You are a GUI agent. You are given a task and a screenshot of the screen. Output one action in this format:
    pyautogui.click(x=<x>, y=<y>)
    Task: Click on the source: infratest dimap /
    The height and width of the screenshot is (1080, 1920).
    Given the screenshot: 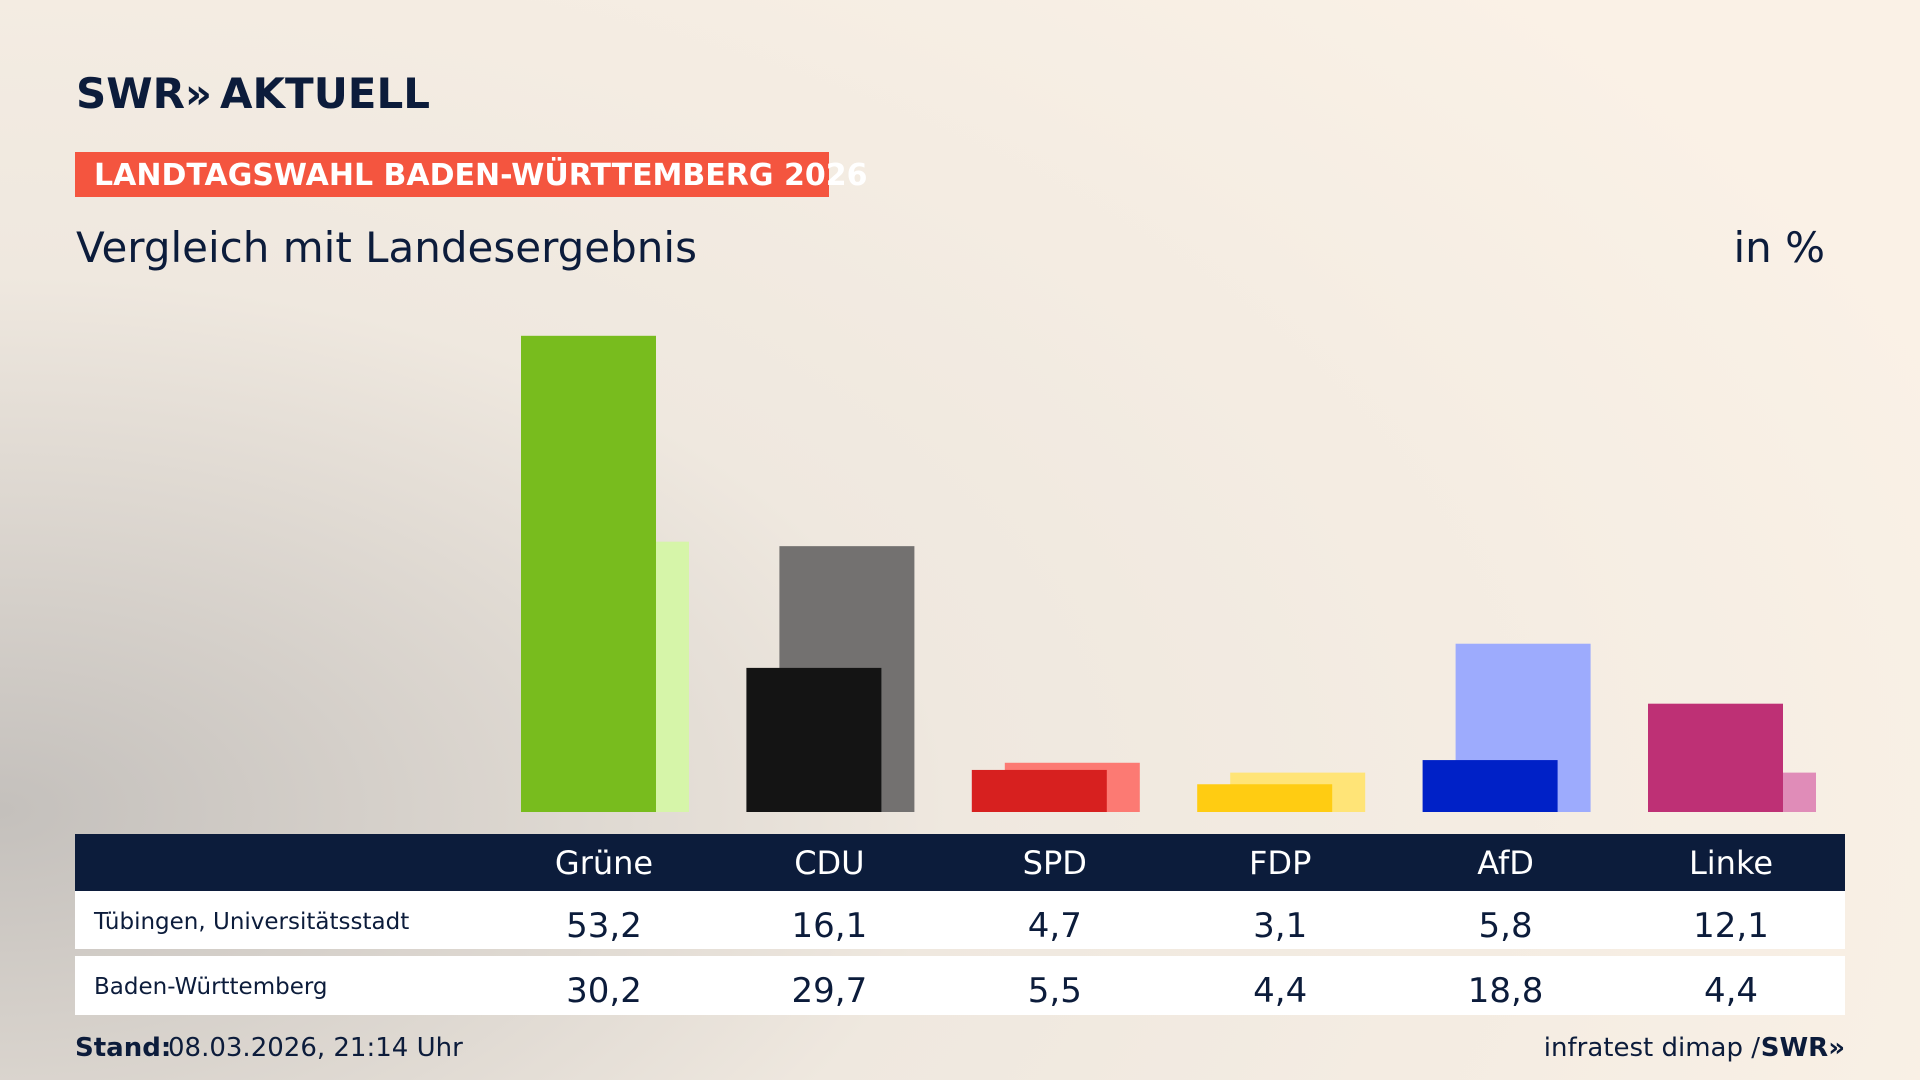 What is the action you would take?
    pyautogui.click(x=1652, y=1048)
    